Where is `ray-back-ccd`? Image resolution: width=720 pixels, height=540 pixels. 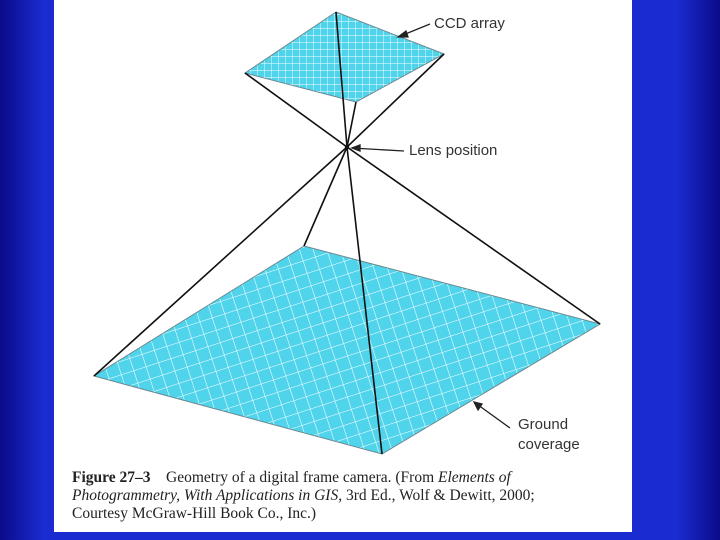 ray-back-ccd is located at coordinates (341, 79).